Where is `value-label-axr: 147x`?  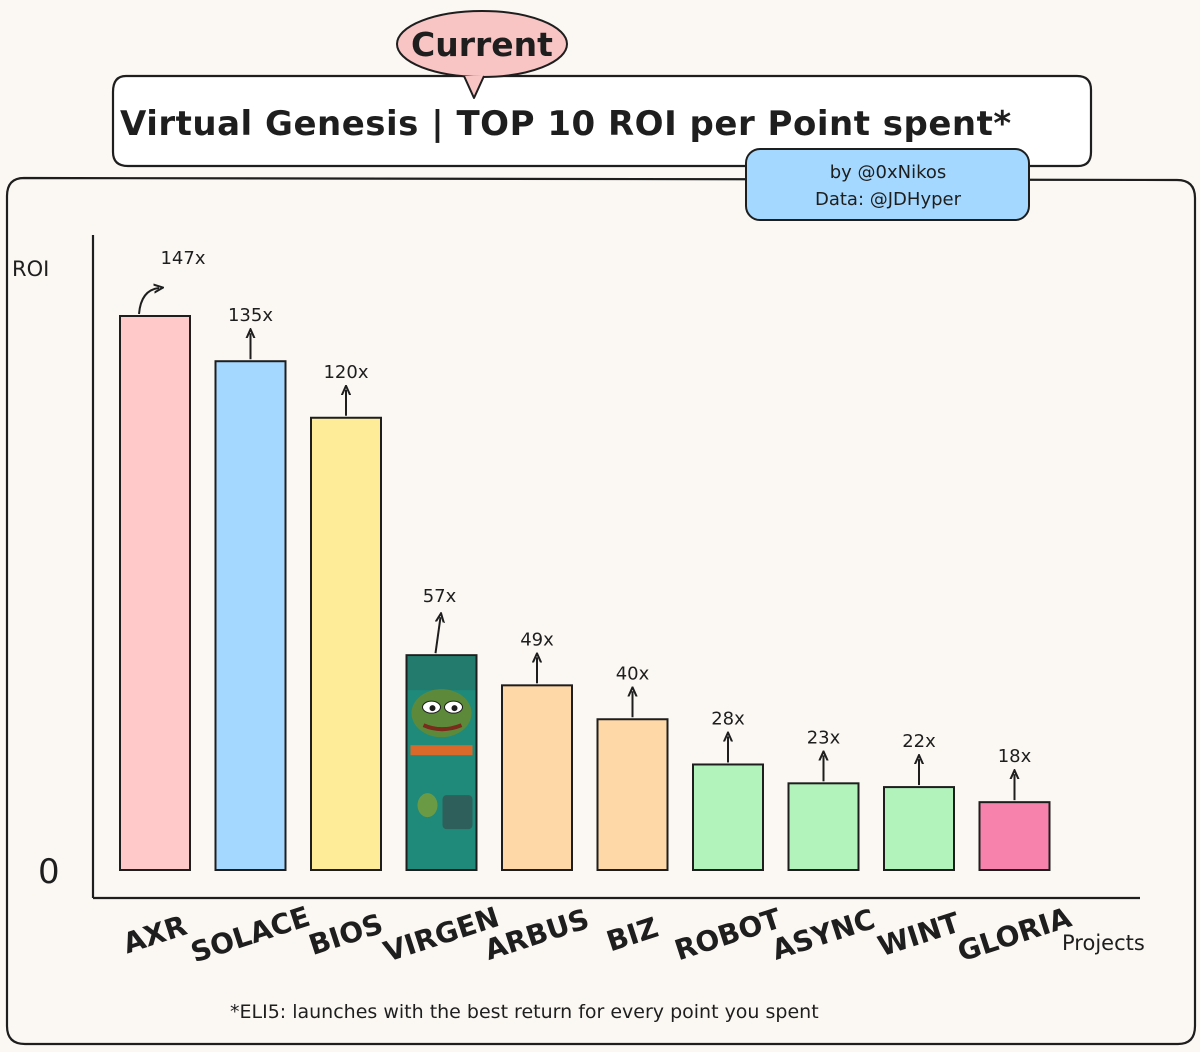 value-label-axr: 147x is located at coordinates (182, 258).